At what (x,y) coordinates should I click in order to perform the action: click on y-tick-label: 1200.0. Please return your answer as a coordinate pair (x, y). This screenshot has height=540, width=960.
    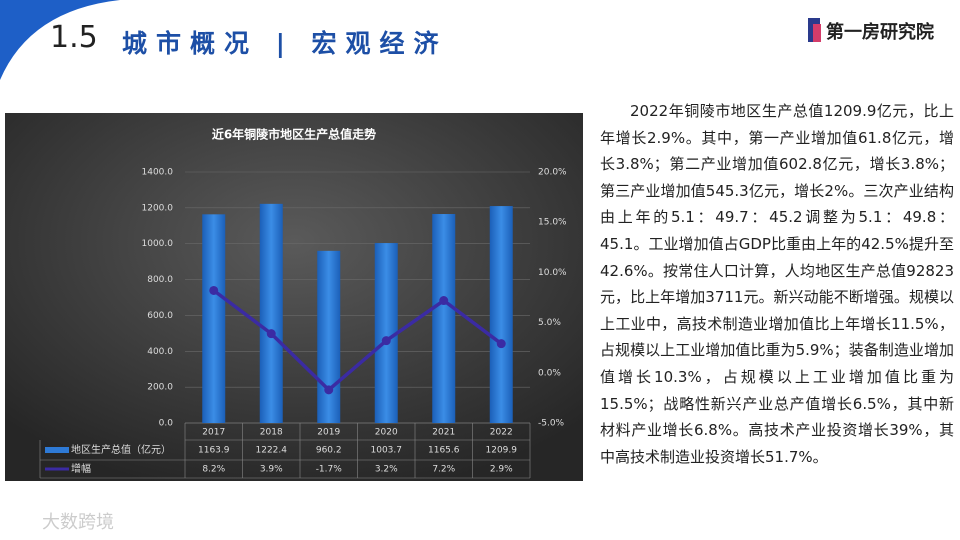
    Looking at the image, I should click on (158, 208).